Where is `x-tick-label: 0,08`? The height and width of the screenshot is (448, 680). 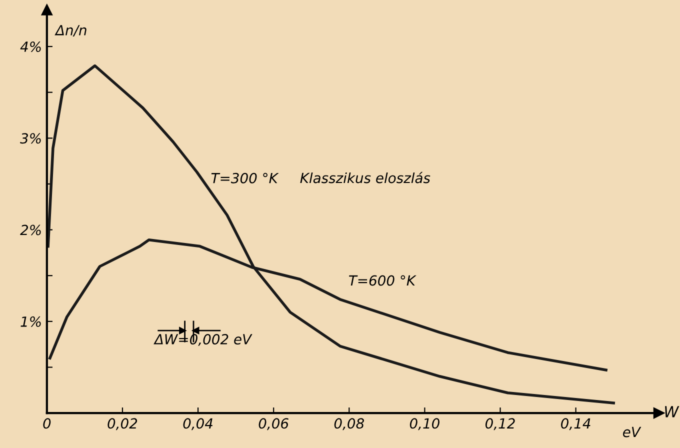
x-tick-label: 0,08 is located at coordinates (349, 424).